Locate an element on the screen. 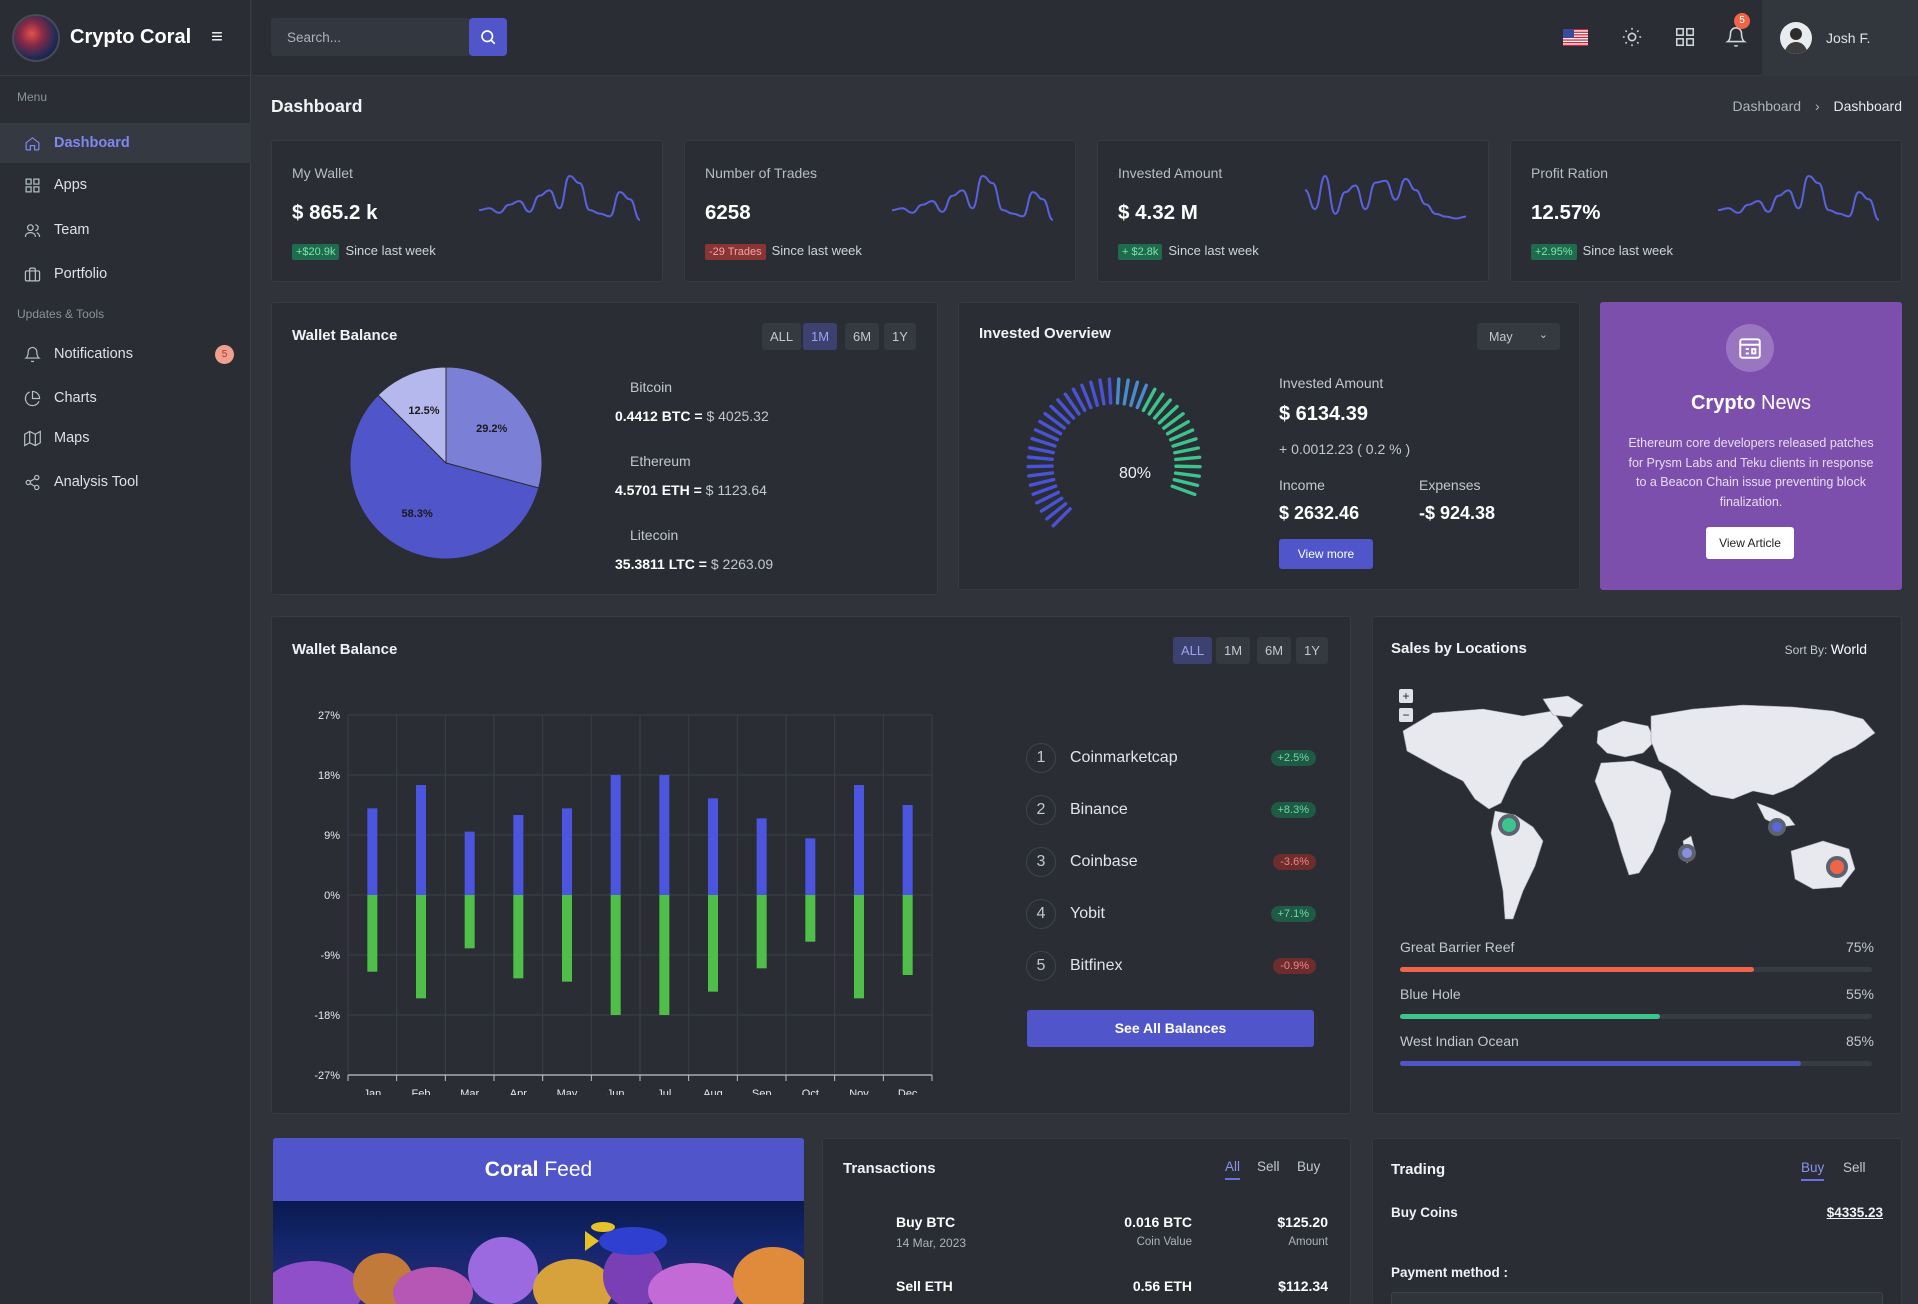 This screenshot has width=1918, height=1304. zoom-in-button: + is located at coordinates (1406, 696).